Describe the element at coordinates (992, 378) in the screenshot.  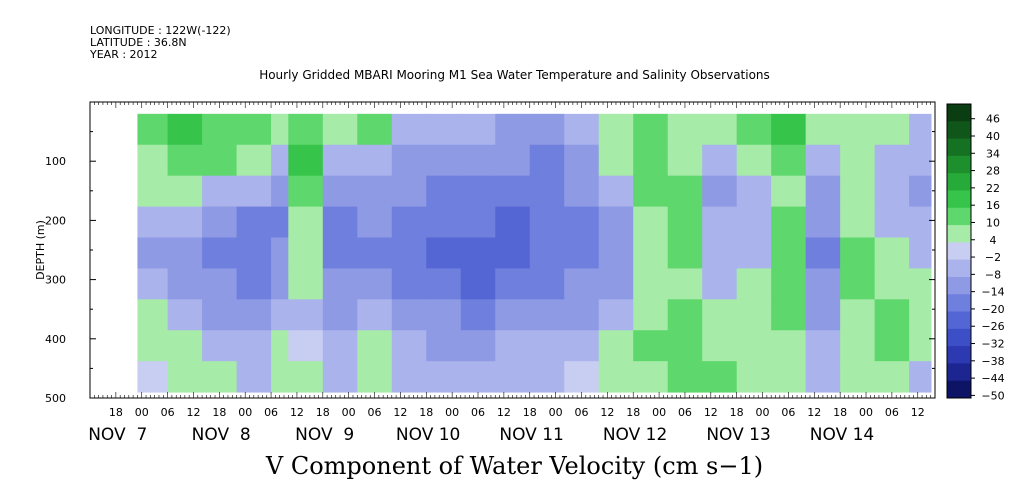
I see `colorbar-label: −44` at that location.